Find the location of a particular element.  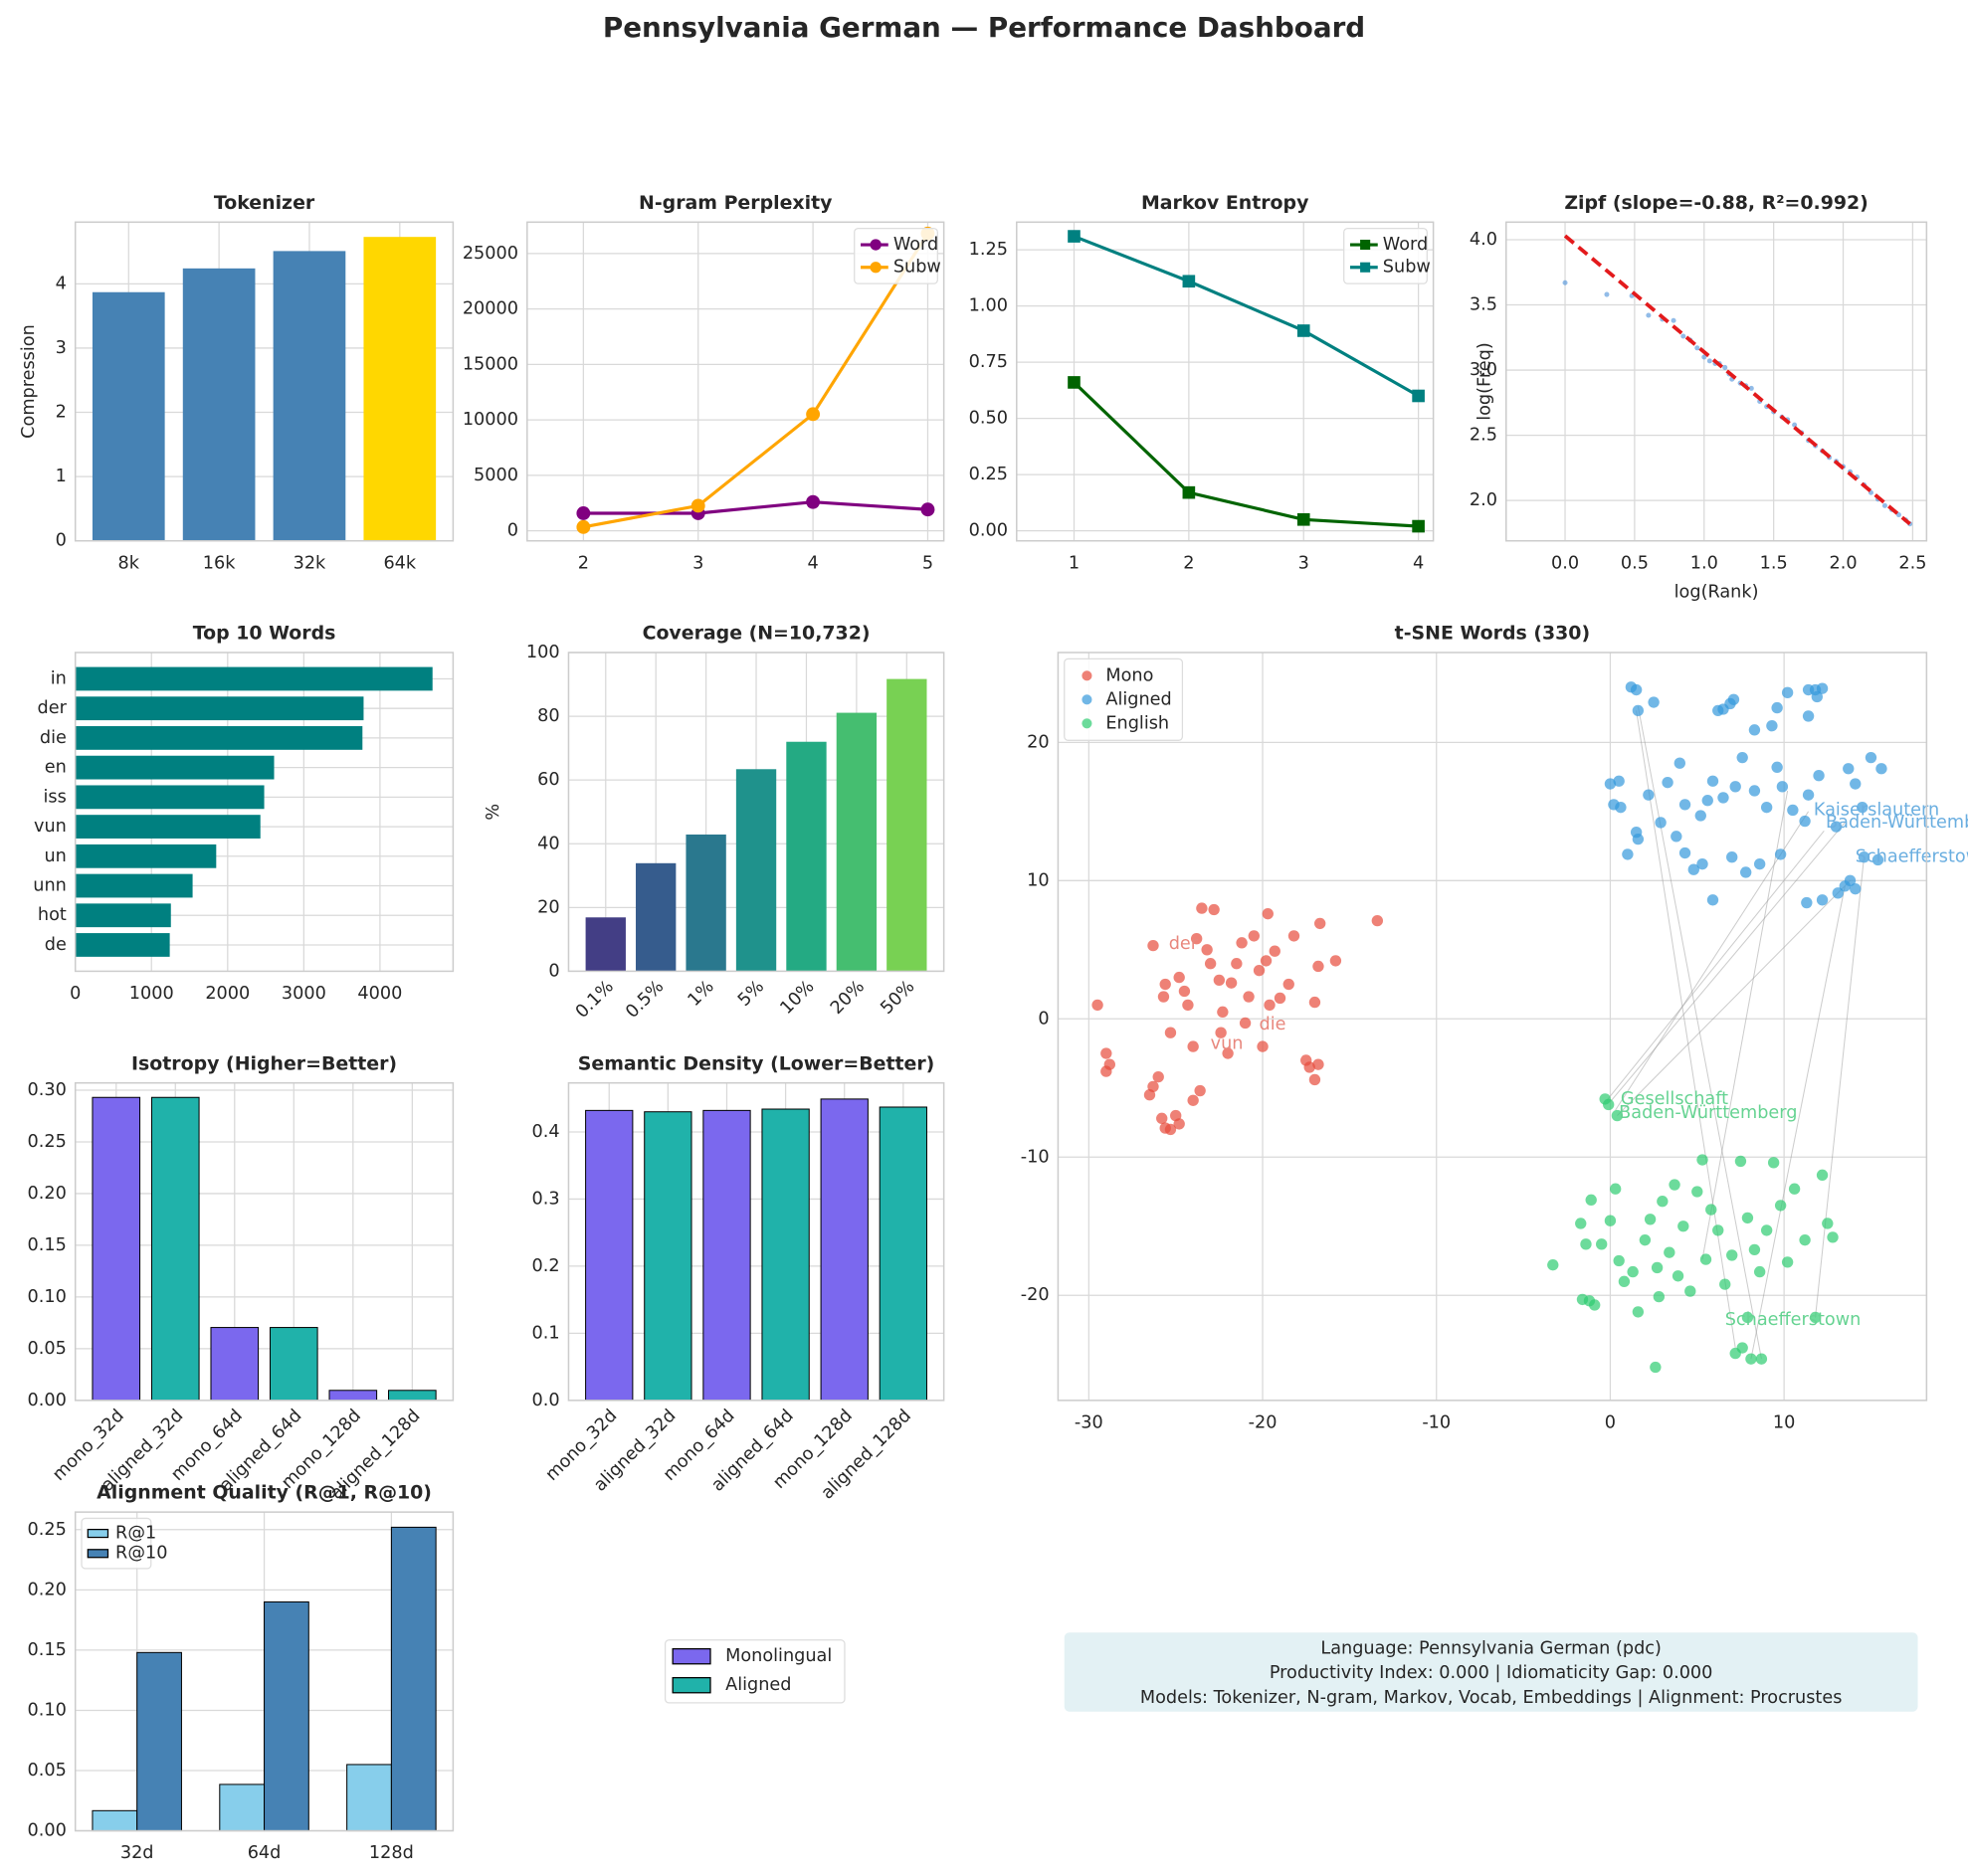

y-tick-label: iss is located at coordinates (55, 797).